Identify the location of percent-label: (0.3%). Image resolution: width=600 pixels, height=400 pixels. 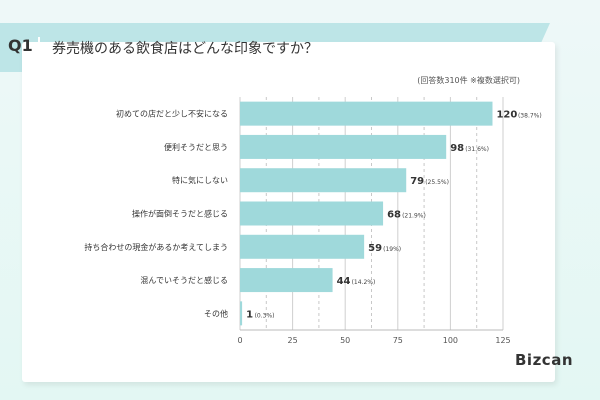
(265, 315).